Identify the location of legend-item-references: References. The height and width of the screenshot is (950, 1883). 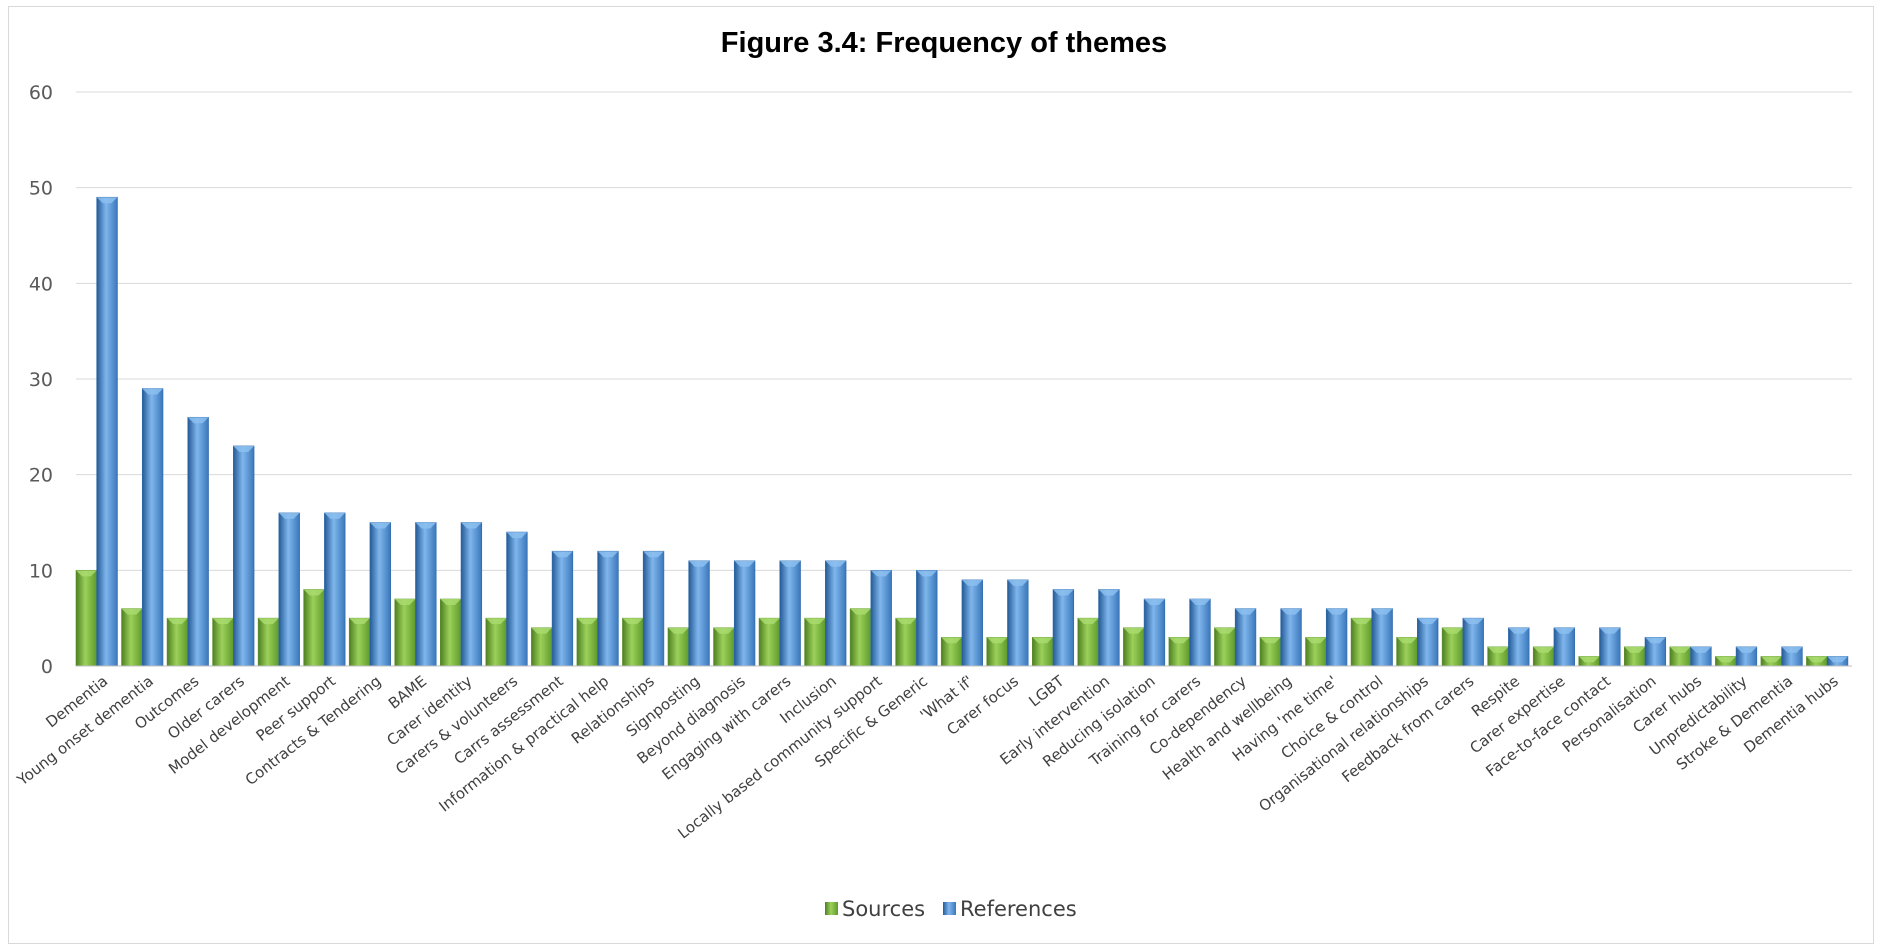
(1010, 909).